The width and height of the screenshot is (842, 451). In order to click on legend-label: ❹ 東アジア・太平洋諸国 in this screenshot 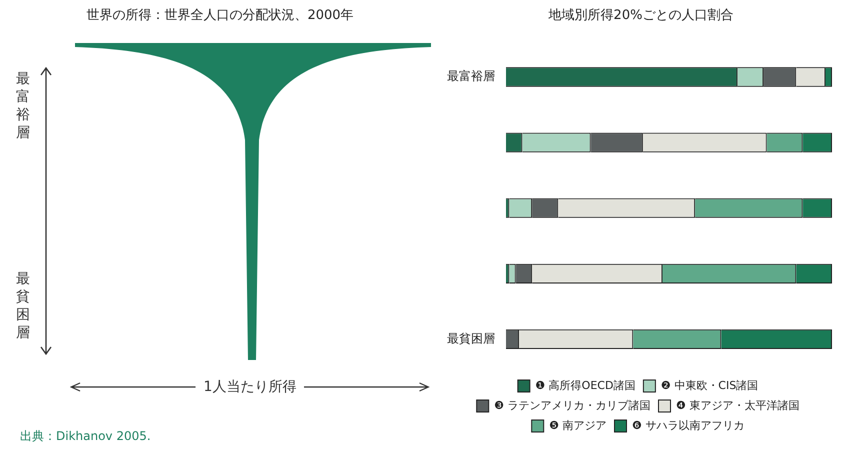, I will do `click(738, 405)`.